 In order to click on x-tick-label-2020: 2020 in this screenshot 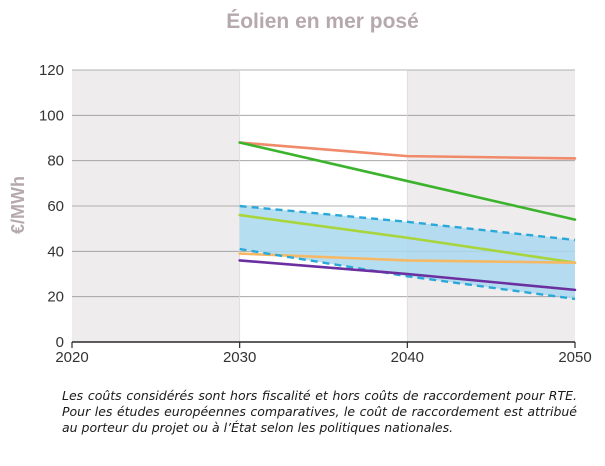, I will do `click(71, 357)`.